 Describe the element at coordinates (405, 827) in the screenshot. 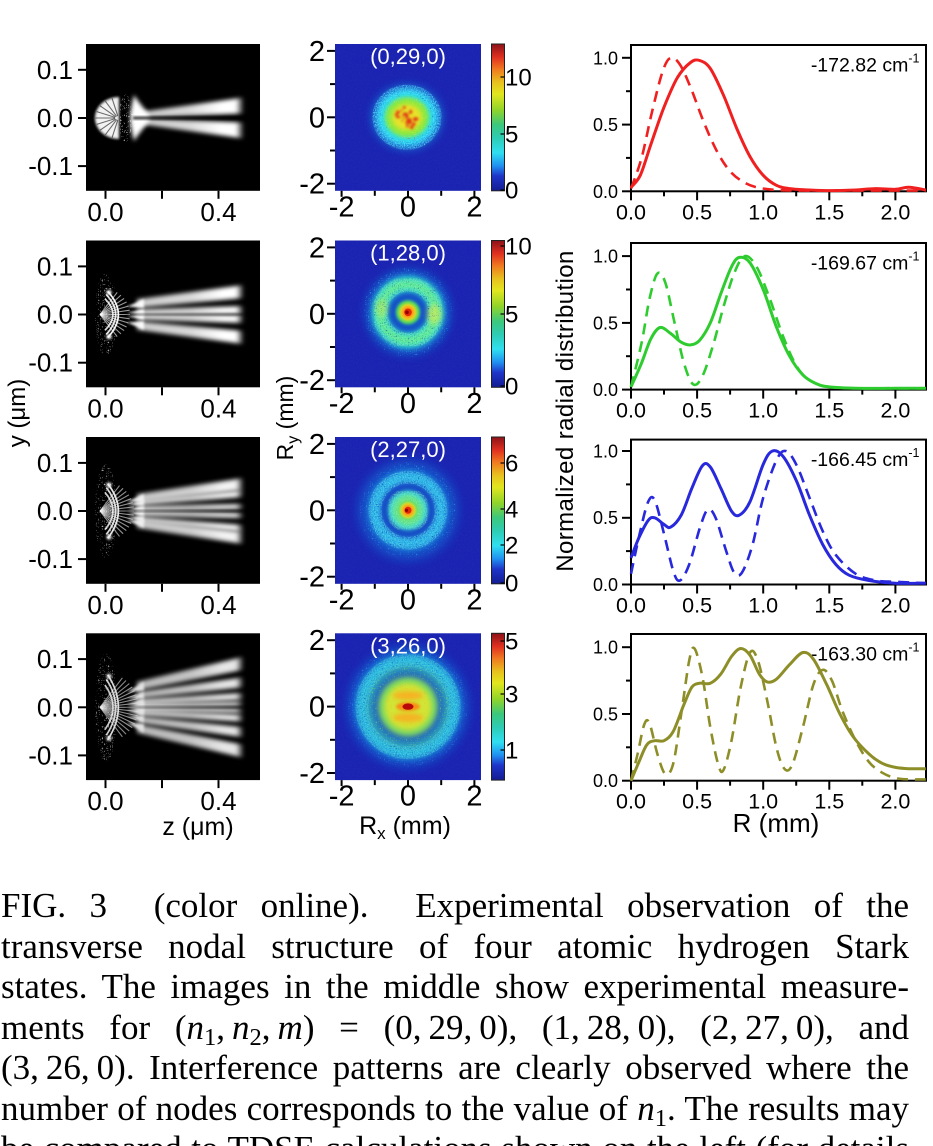

I see `svg-text: Rx (mm)` at that location.